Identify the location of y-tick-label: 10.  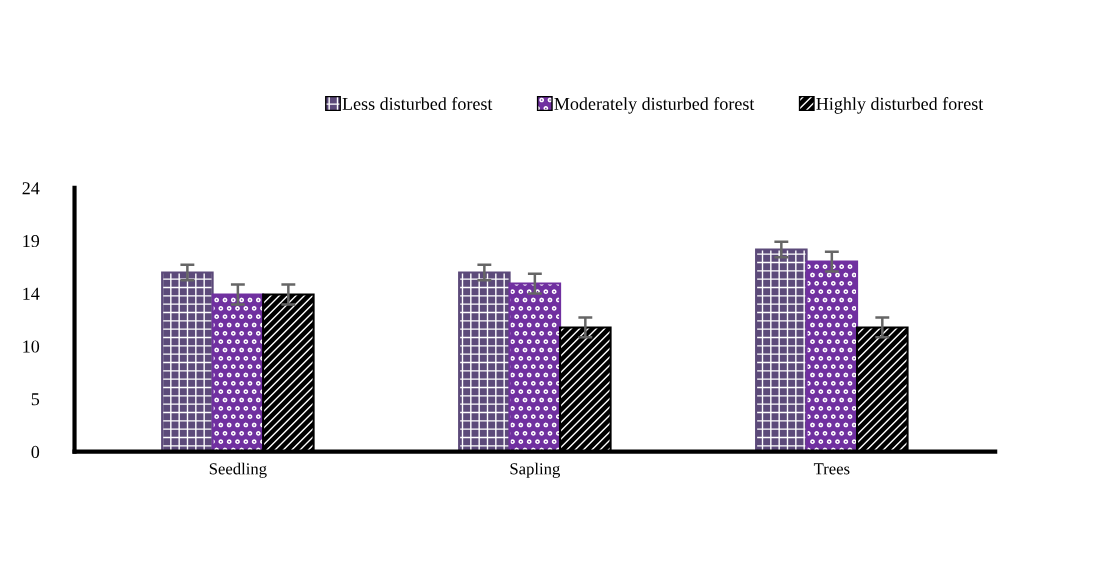
(31, 346).